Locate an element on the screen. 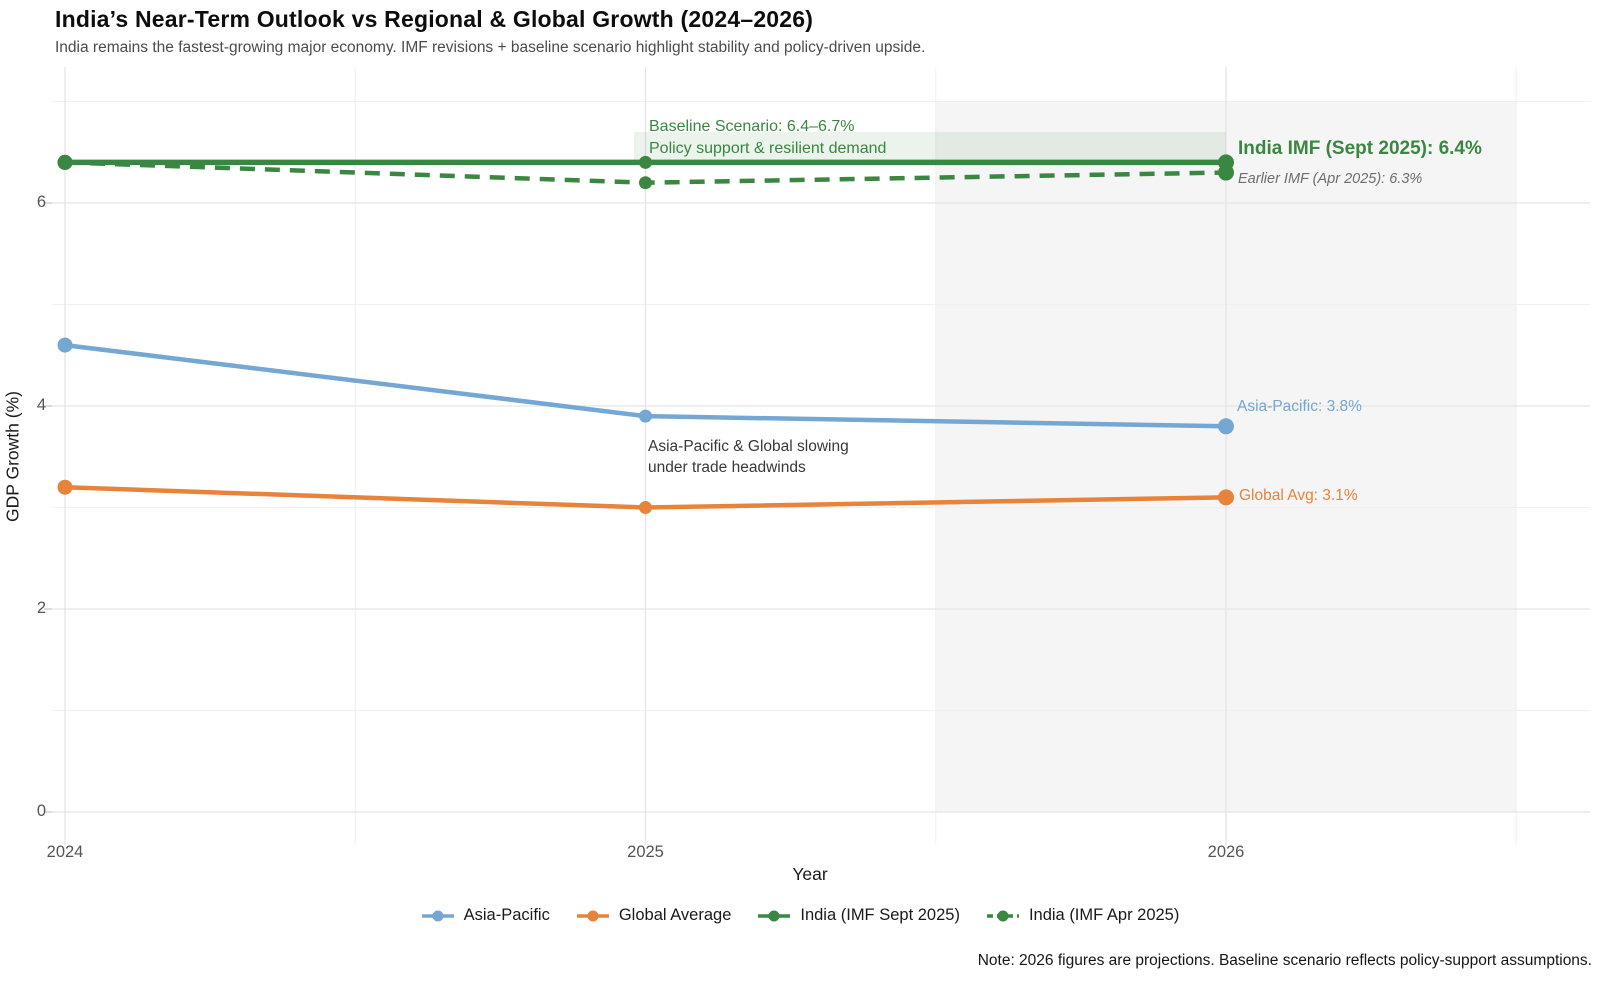  y-tick-label: 2 is located at coordinates (41, 608).